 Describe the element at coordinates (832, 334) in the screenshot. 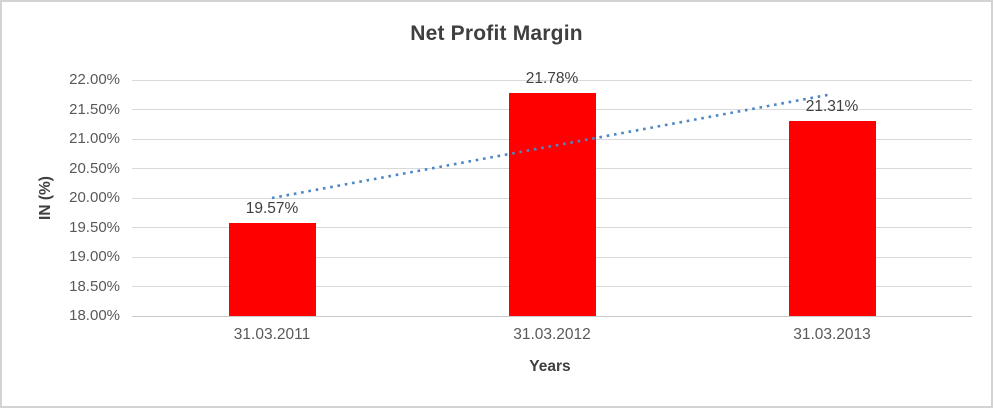

I see `x-tick-label: 31.03.2013` at that location.